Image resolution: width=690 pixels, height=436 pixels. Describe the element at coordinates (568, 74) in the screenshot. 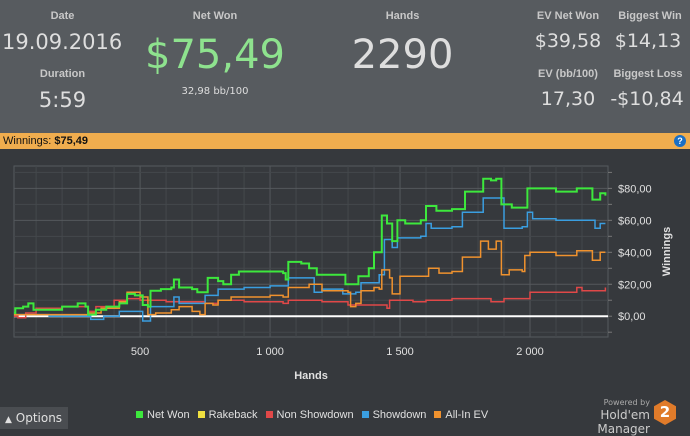

I see `ev-bb-label: EV (bb/100)` at that location.